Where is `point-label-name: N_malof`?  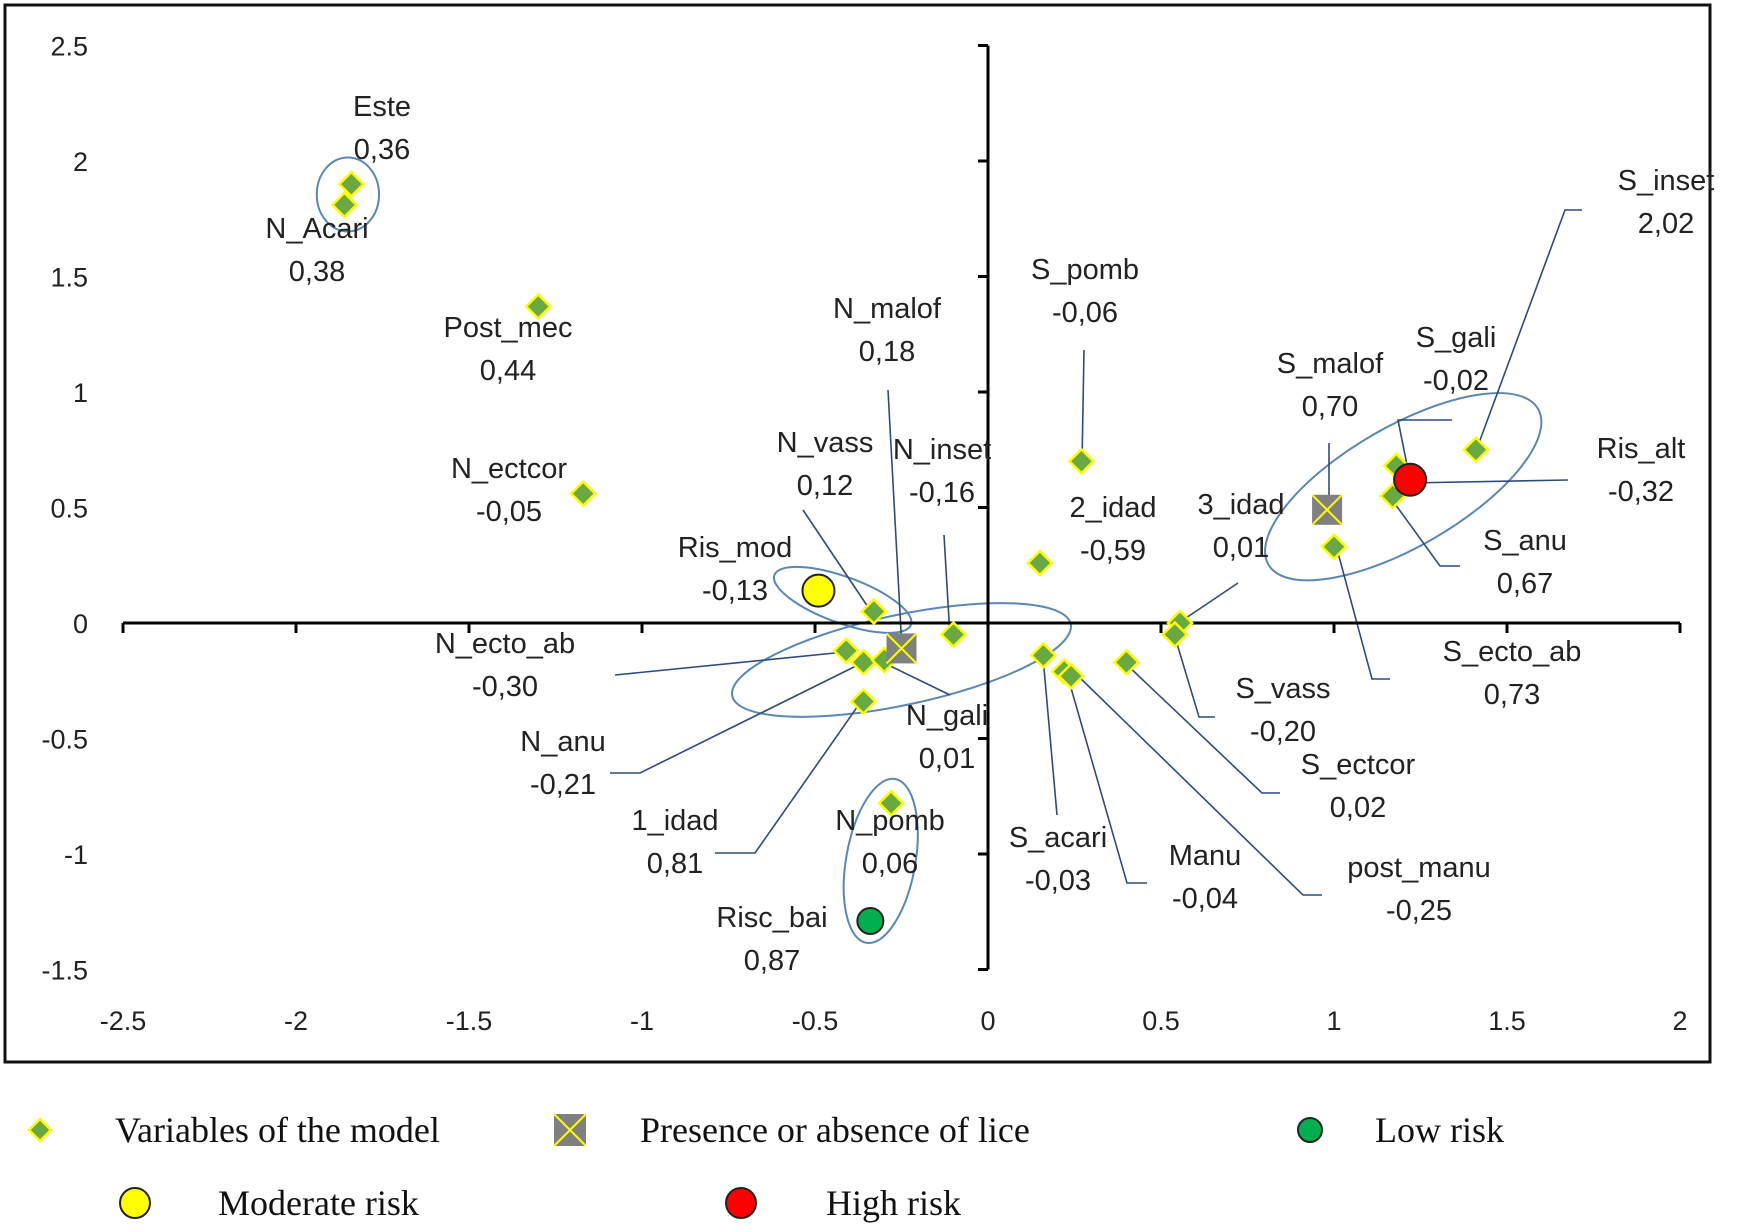 point-label-name: N_malof is located at coordinates (887, 309).